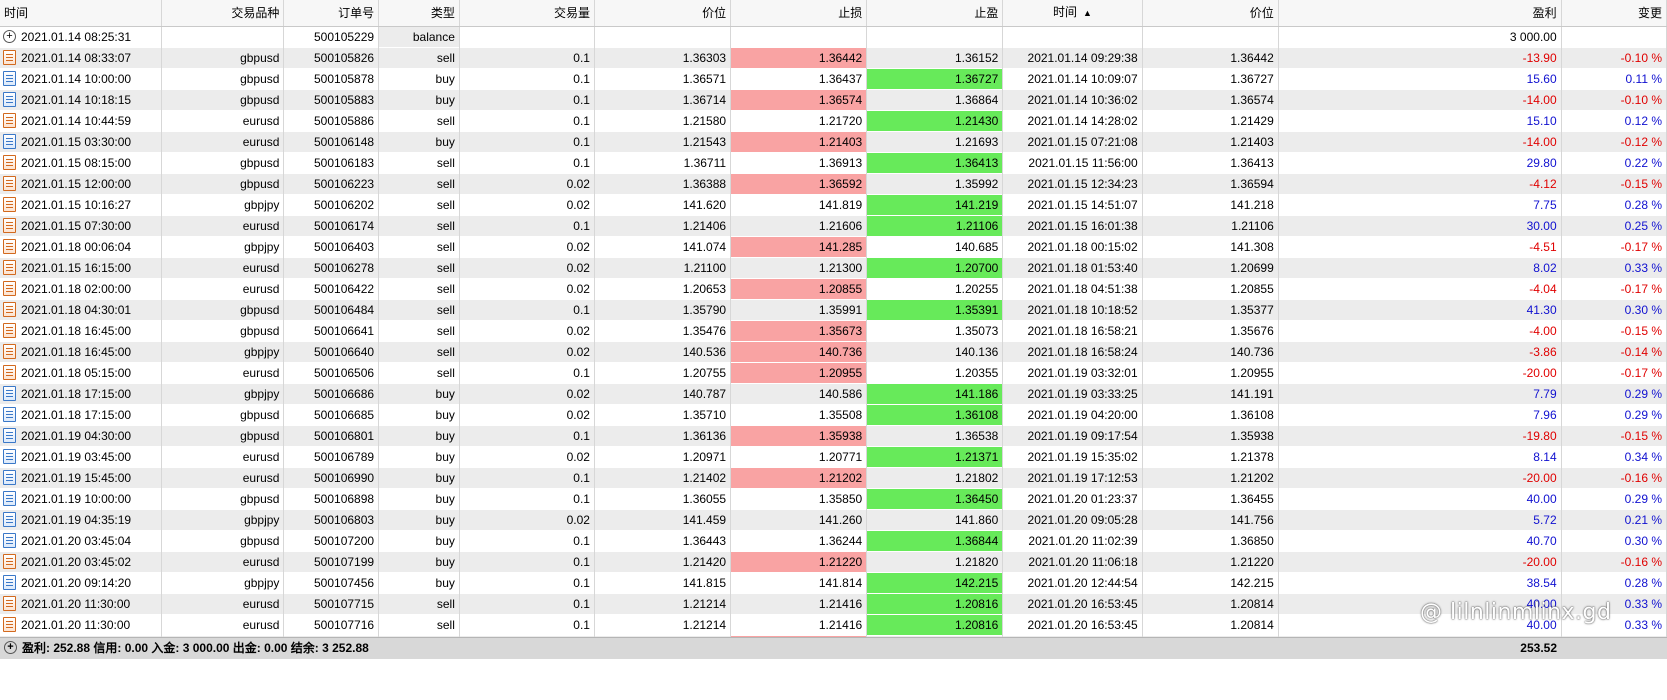 Image resolution: width=1667 pixels, height=700 pixels. What do you see at coordinates (81, 13) in the screenshot?
I see `col-header-time: 时间` at bounding box center [81, 13].